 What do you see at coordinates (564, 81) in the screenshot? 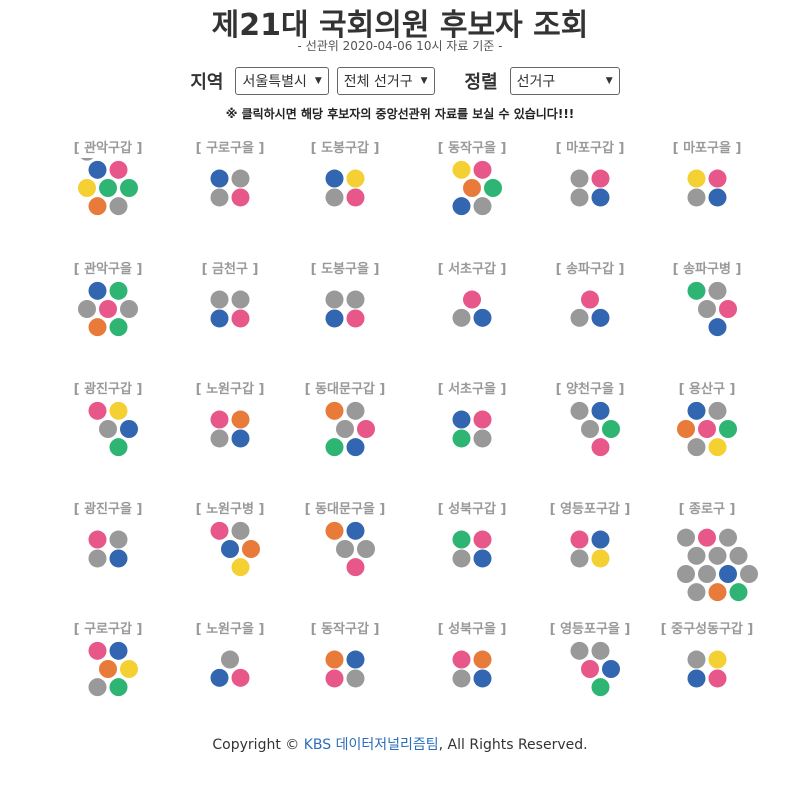
I see `sort-select: 선거구 ▼` at bounding box center [564, 81].